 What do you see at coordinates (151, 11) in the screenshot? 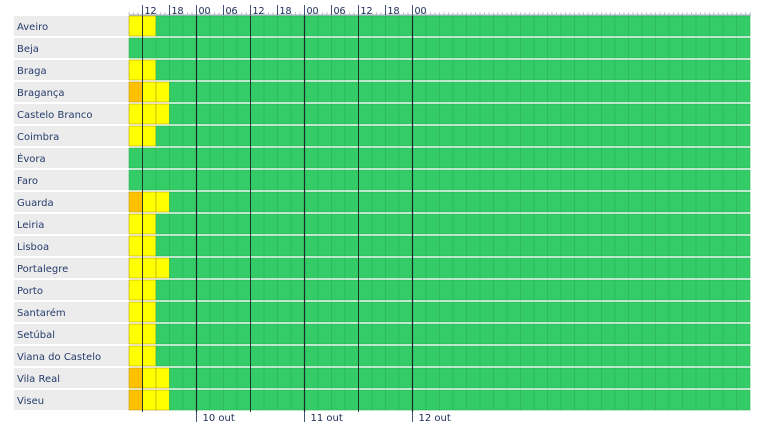
I see `hour-tick-label: 12` at bounding box center [151, 11].